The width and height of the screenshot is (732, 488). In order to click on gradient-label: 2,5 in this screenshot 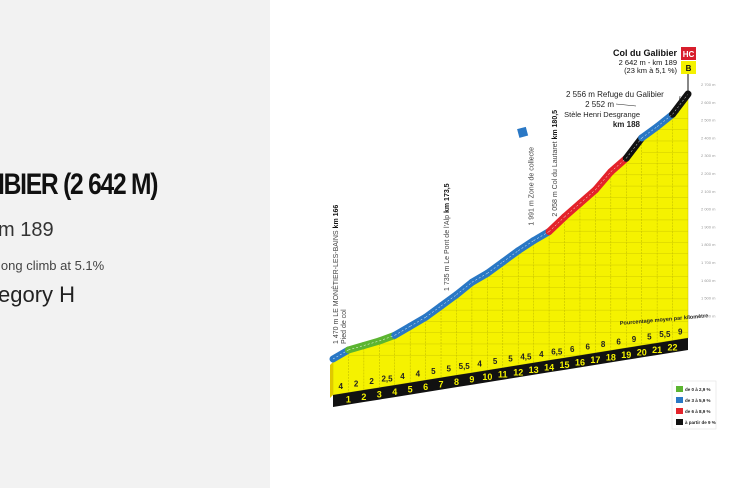, I will do `click(387, 379)`.